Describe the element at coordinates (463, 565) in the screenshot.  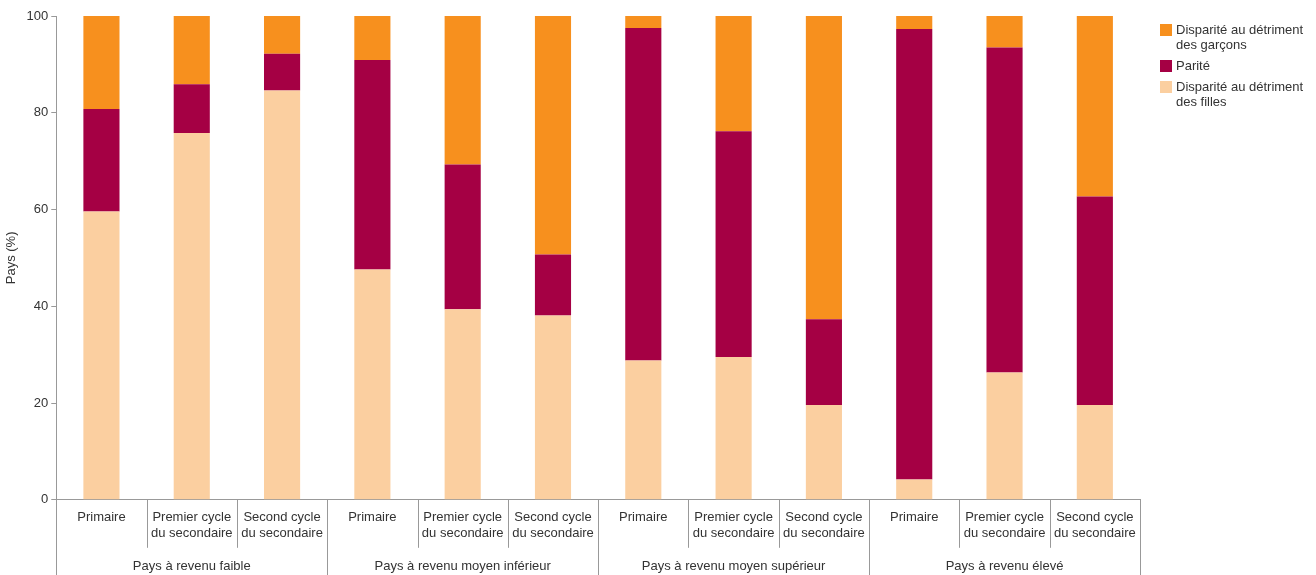
I see `text: Pays à revenu moyen inférieur` at that location.